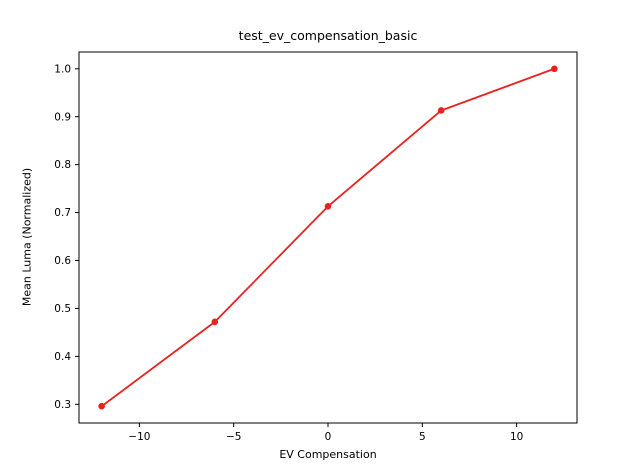  I want to click on y-tick-label: 0.6, so click(62, 261).